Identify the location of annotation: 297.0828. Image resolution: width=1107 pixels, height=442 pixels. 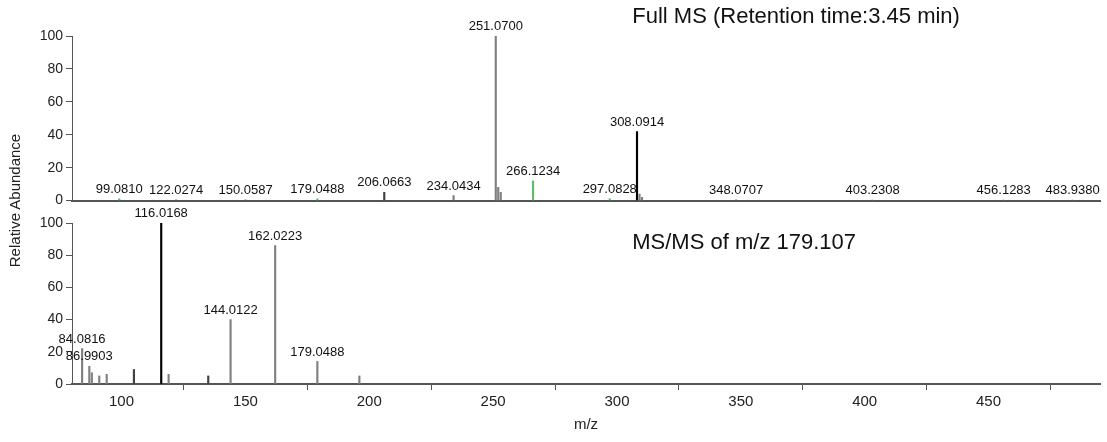
(609, 189).